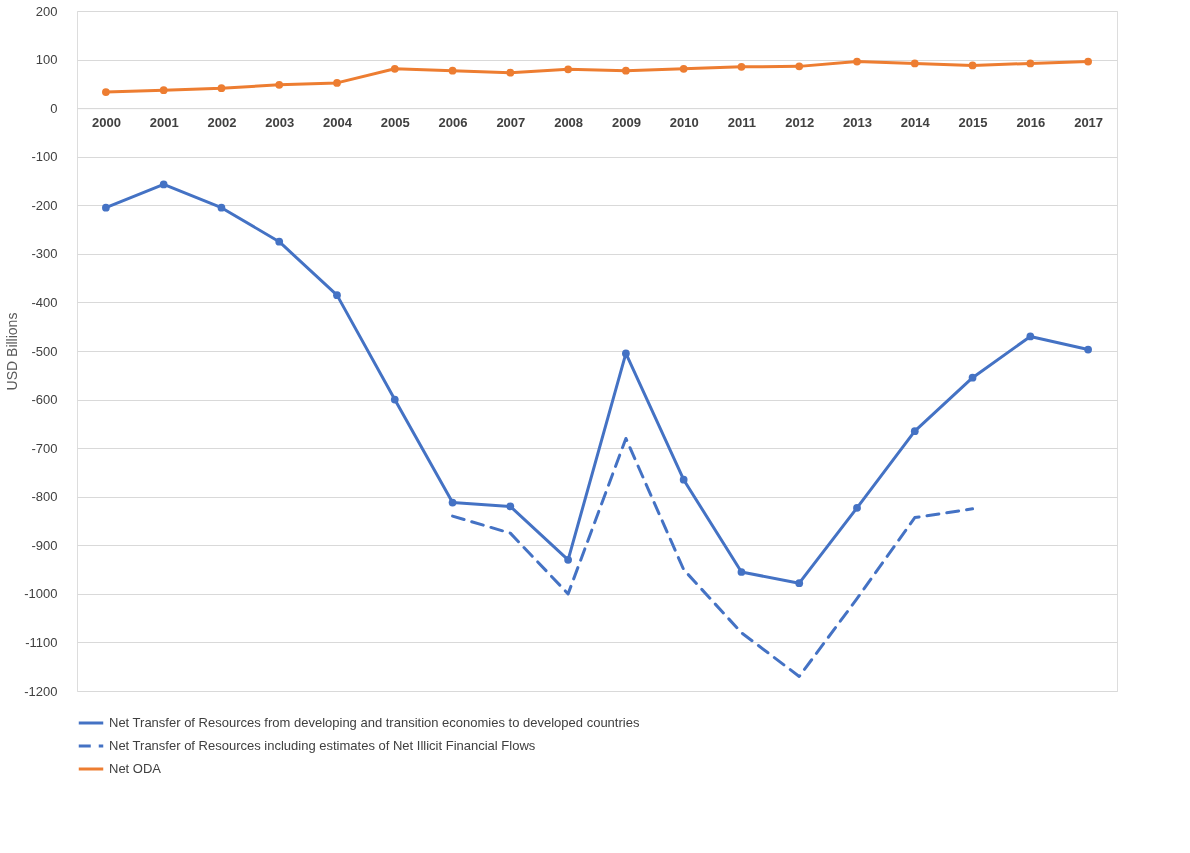  I want to click on x-tick-label: 2012, so click(800, 122).